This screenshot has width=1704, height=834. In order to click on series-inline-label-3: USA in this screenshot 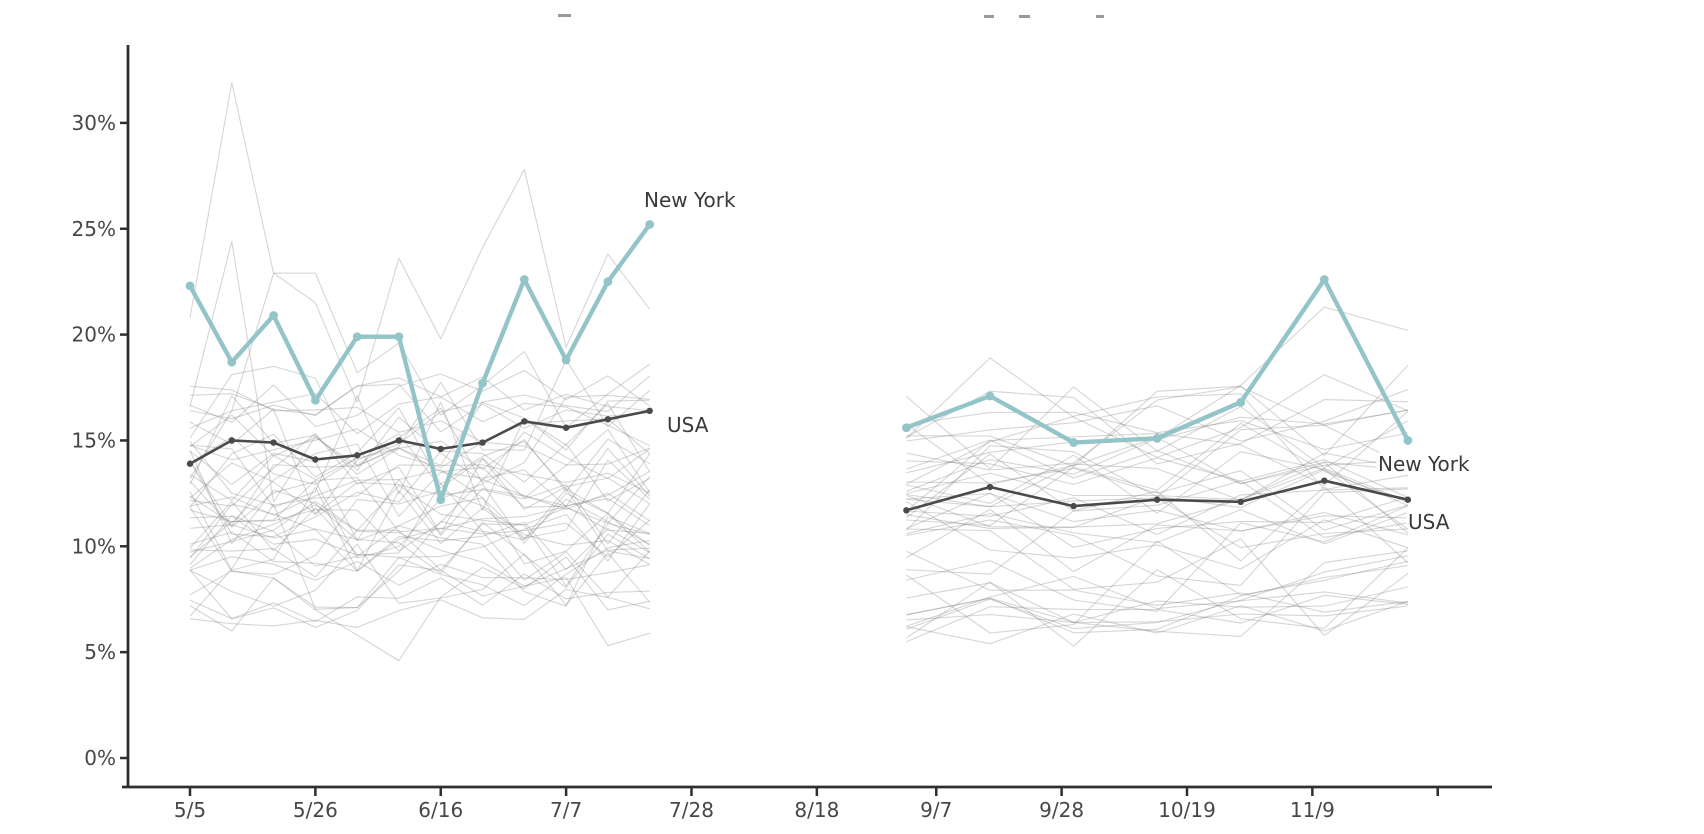, I will do `click(1429, 522)`.